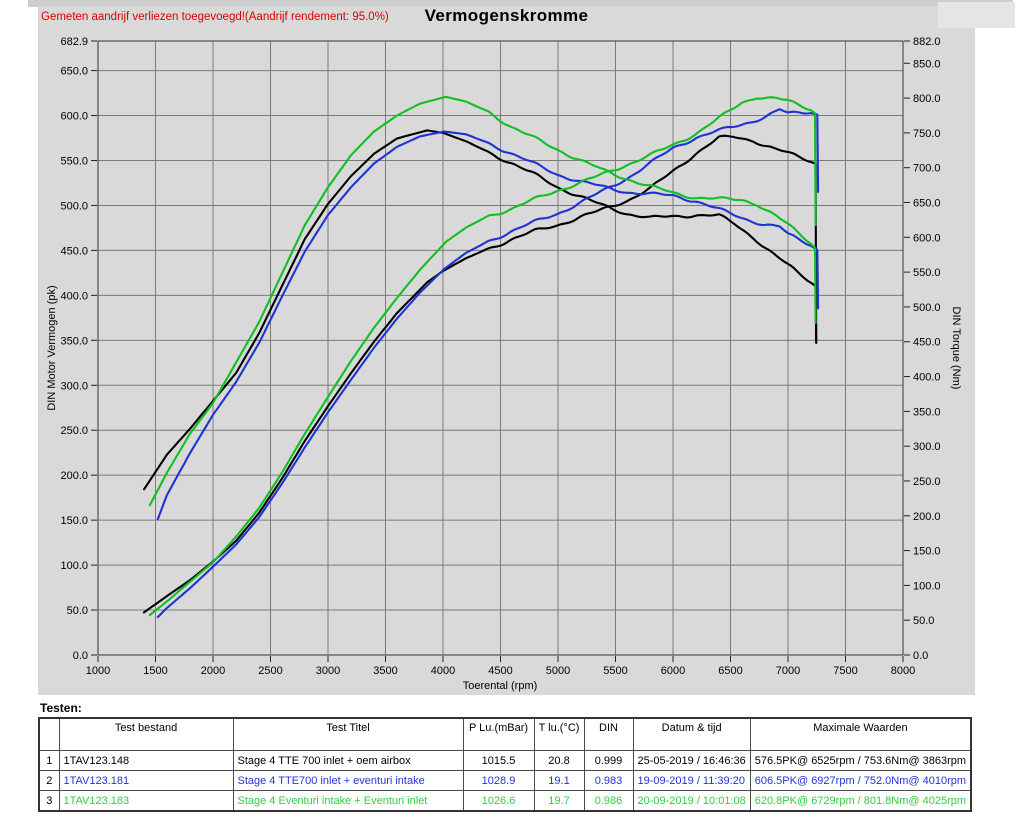 This screenshot has height=821, width=1024. What do you see at coordinates (498, 760) in the screenshot?
I see `cell-p_lu: 1015.5` at bounding box center [498, 760].